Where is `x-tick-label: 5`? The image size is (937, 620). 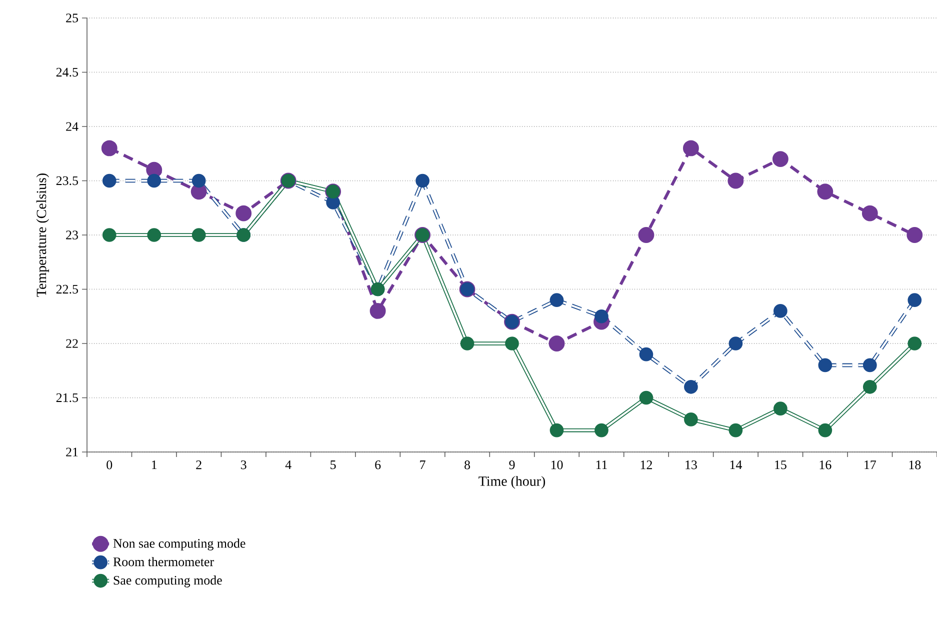 x-tick-label: 5 is located at coordinates (333, 465).